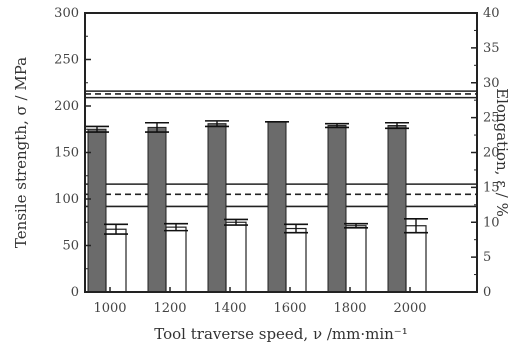  Describe the element at coordinates (229, 308) in the screenshot. I see `x-tick-label-1400: 1400` at that location.